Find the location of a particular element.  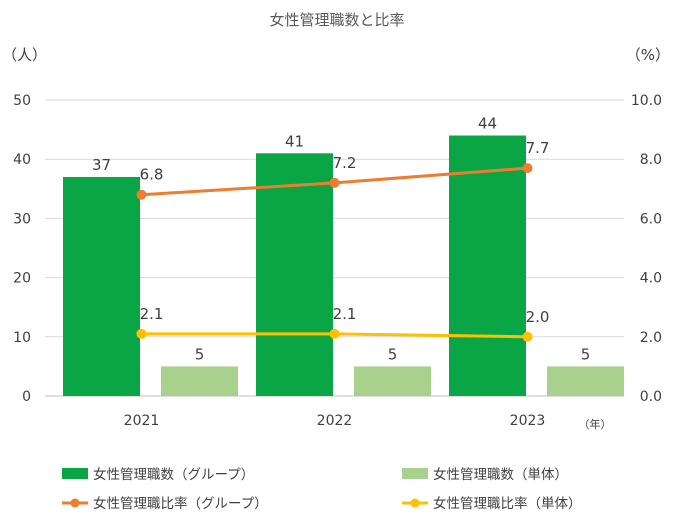

bar-data-label: 37 is located at coordinates (101, 165).